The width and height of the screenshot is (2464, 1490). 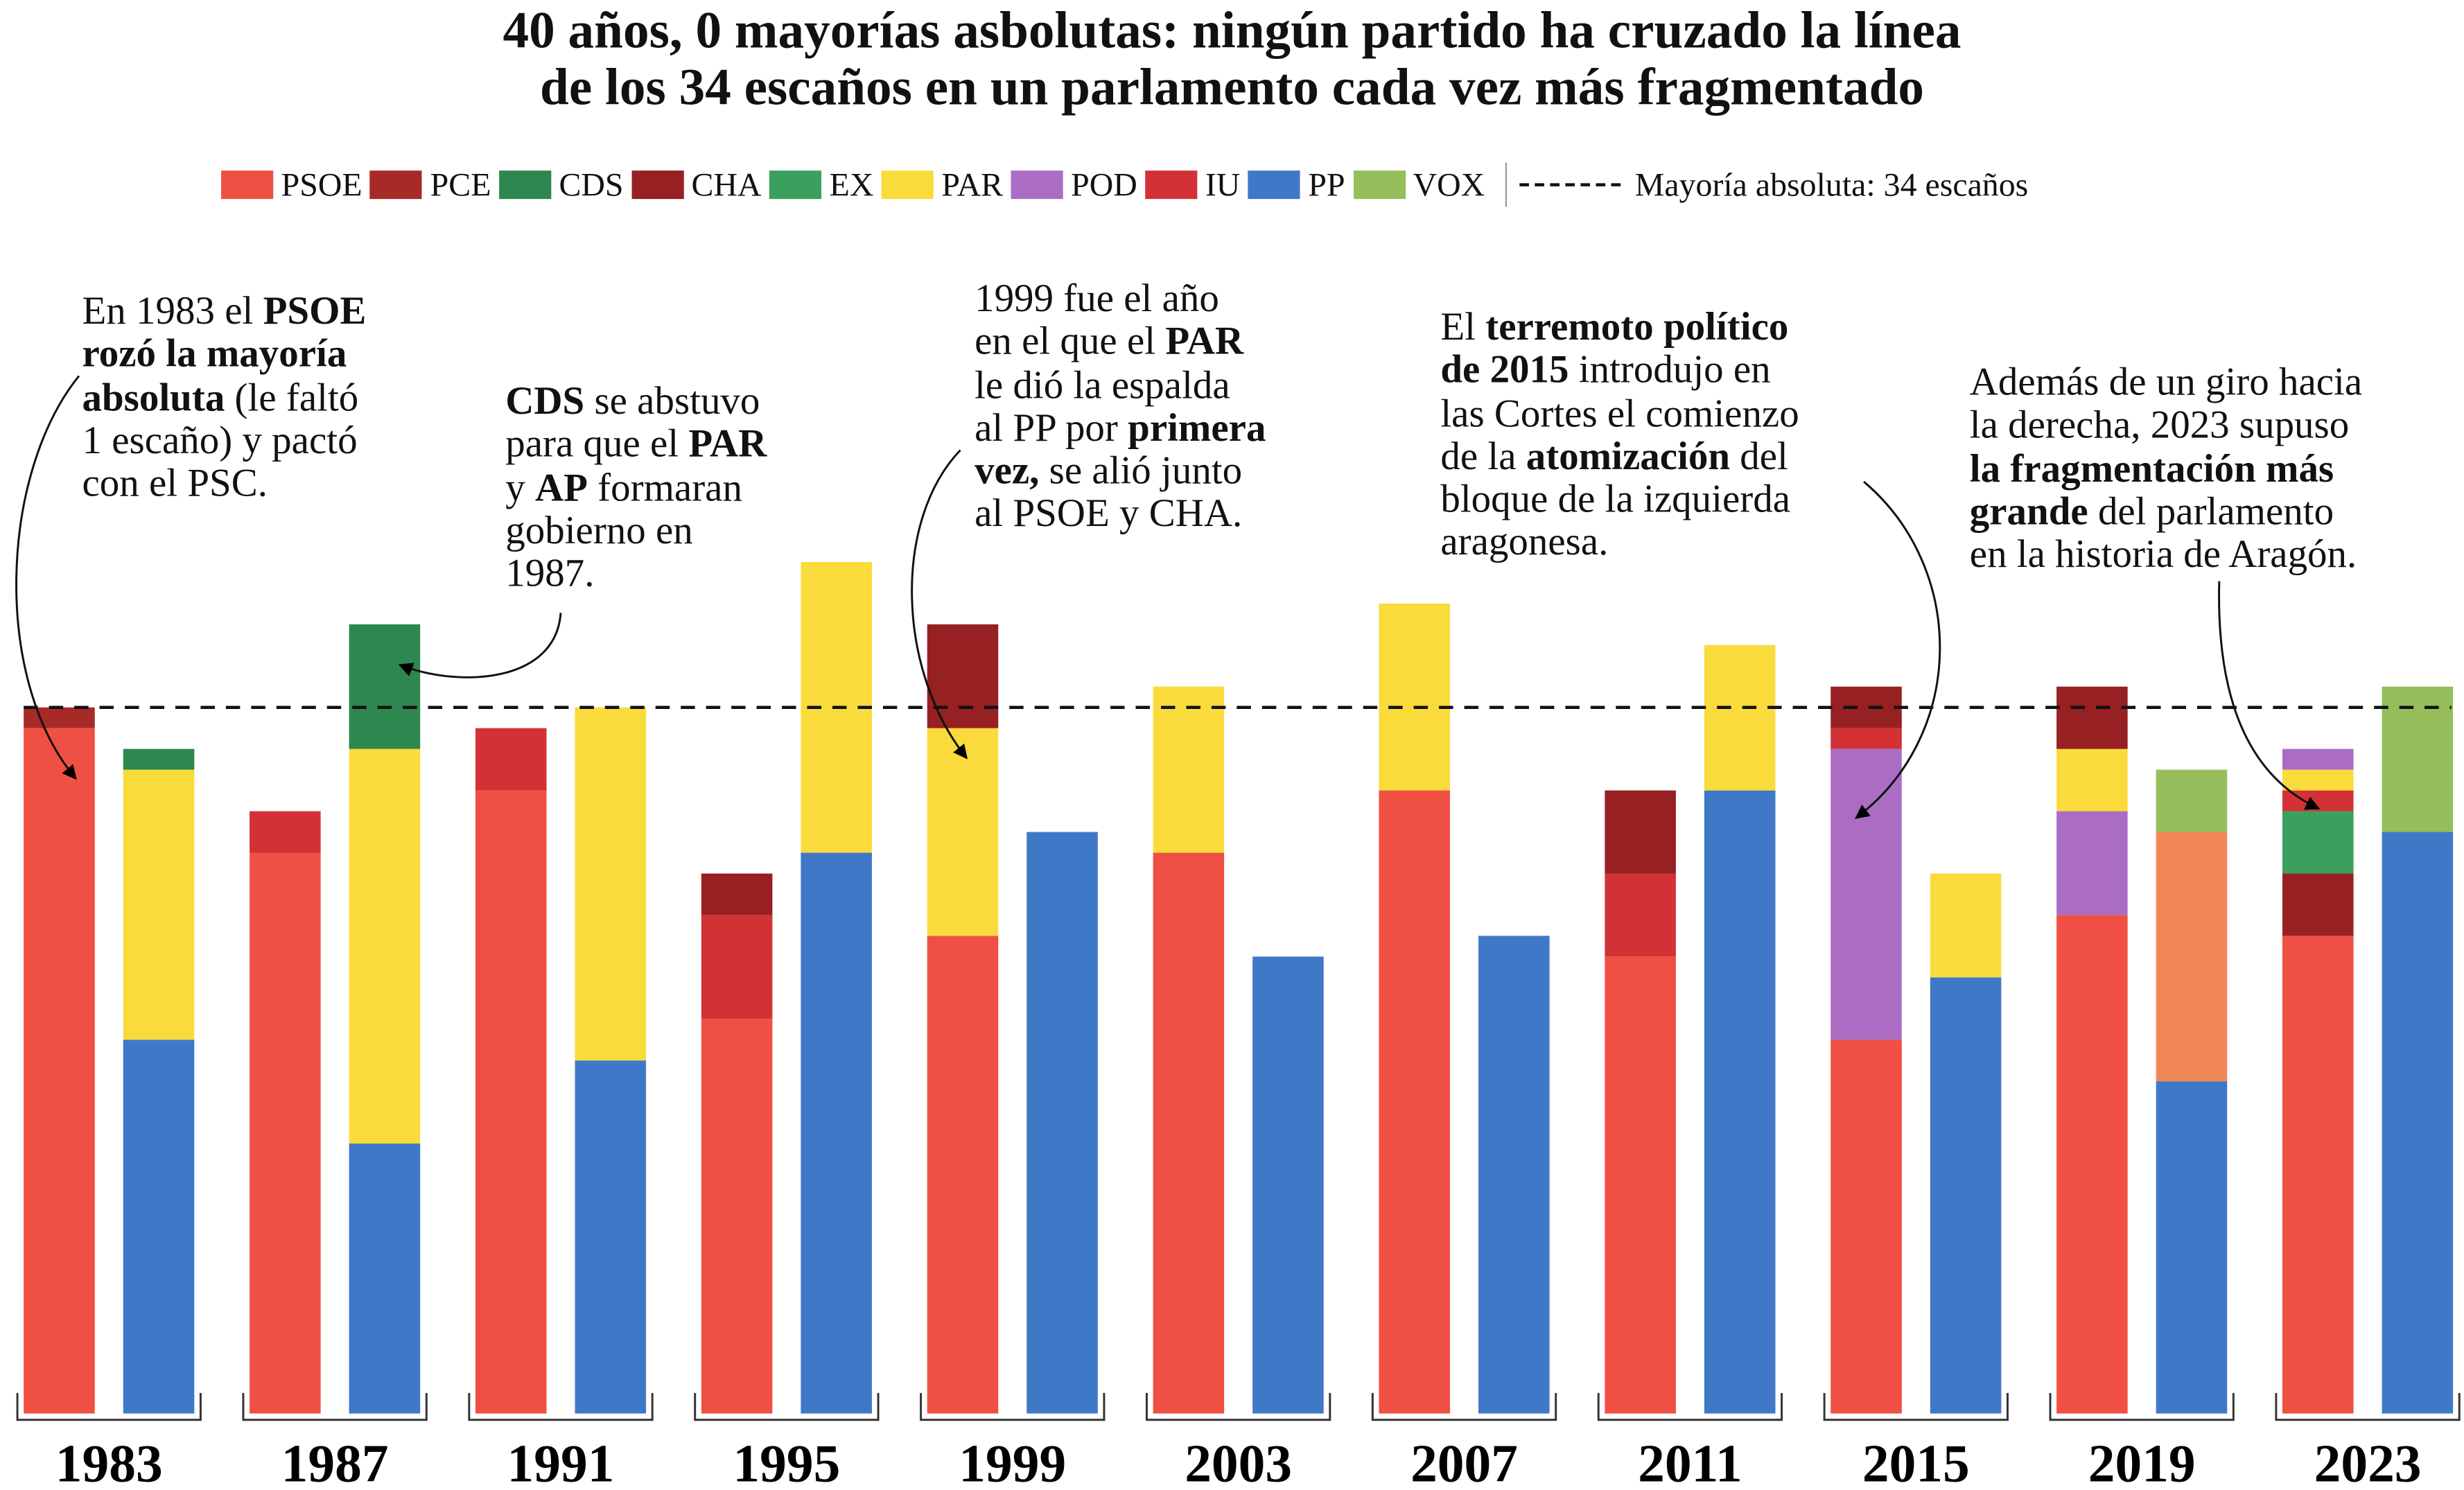 What do you see at coordinates (1628, 457) in the screenshot?
I see `annotation-emphasis: atomización` at bounding box center [1628, 457].